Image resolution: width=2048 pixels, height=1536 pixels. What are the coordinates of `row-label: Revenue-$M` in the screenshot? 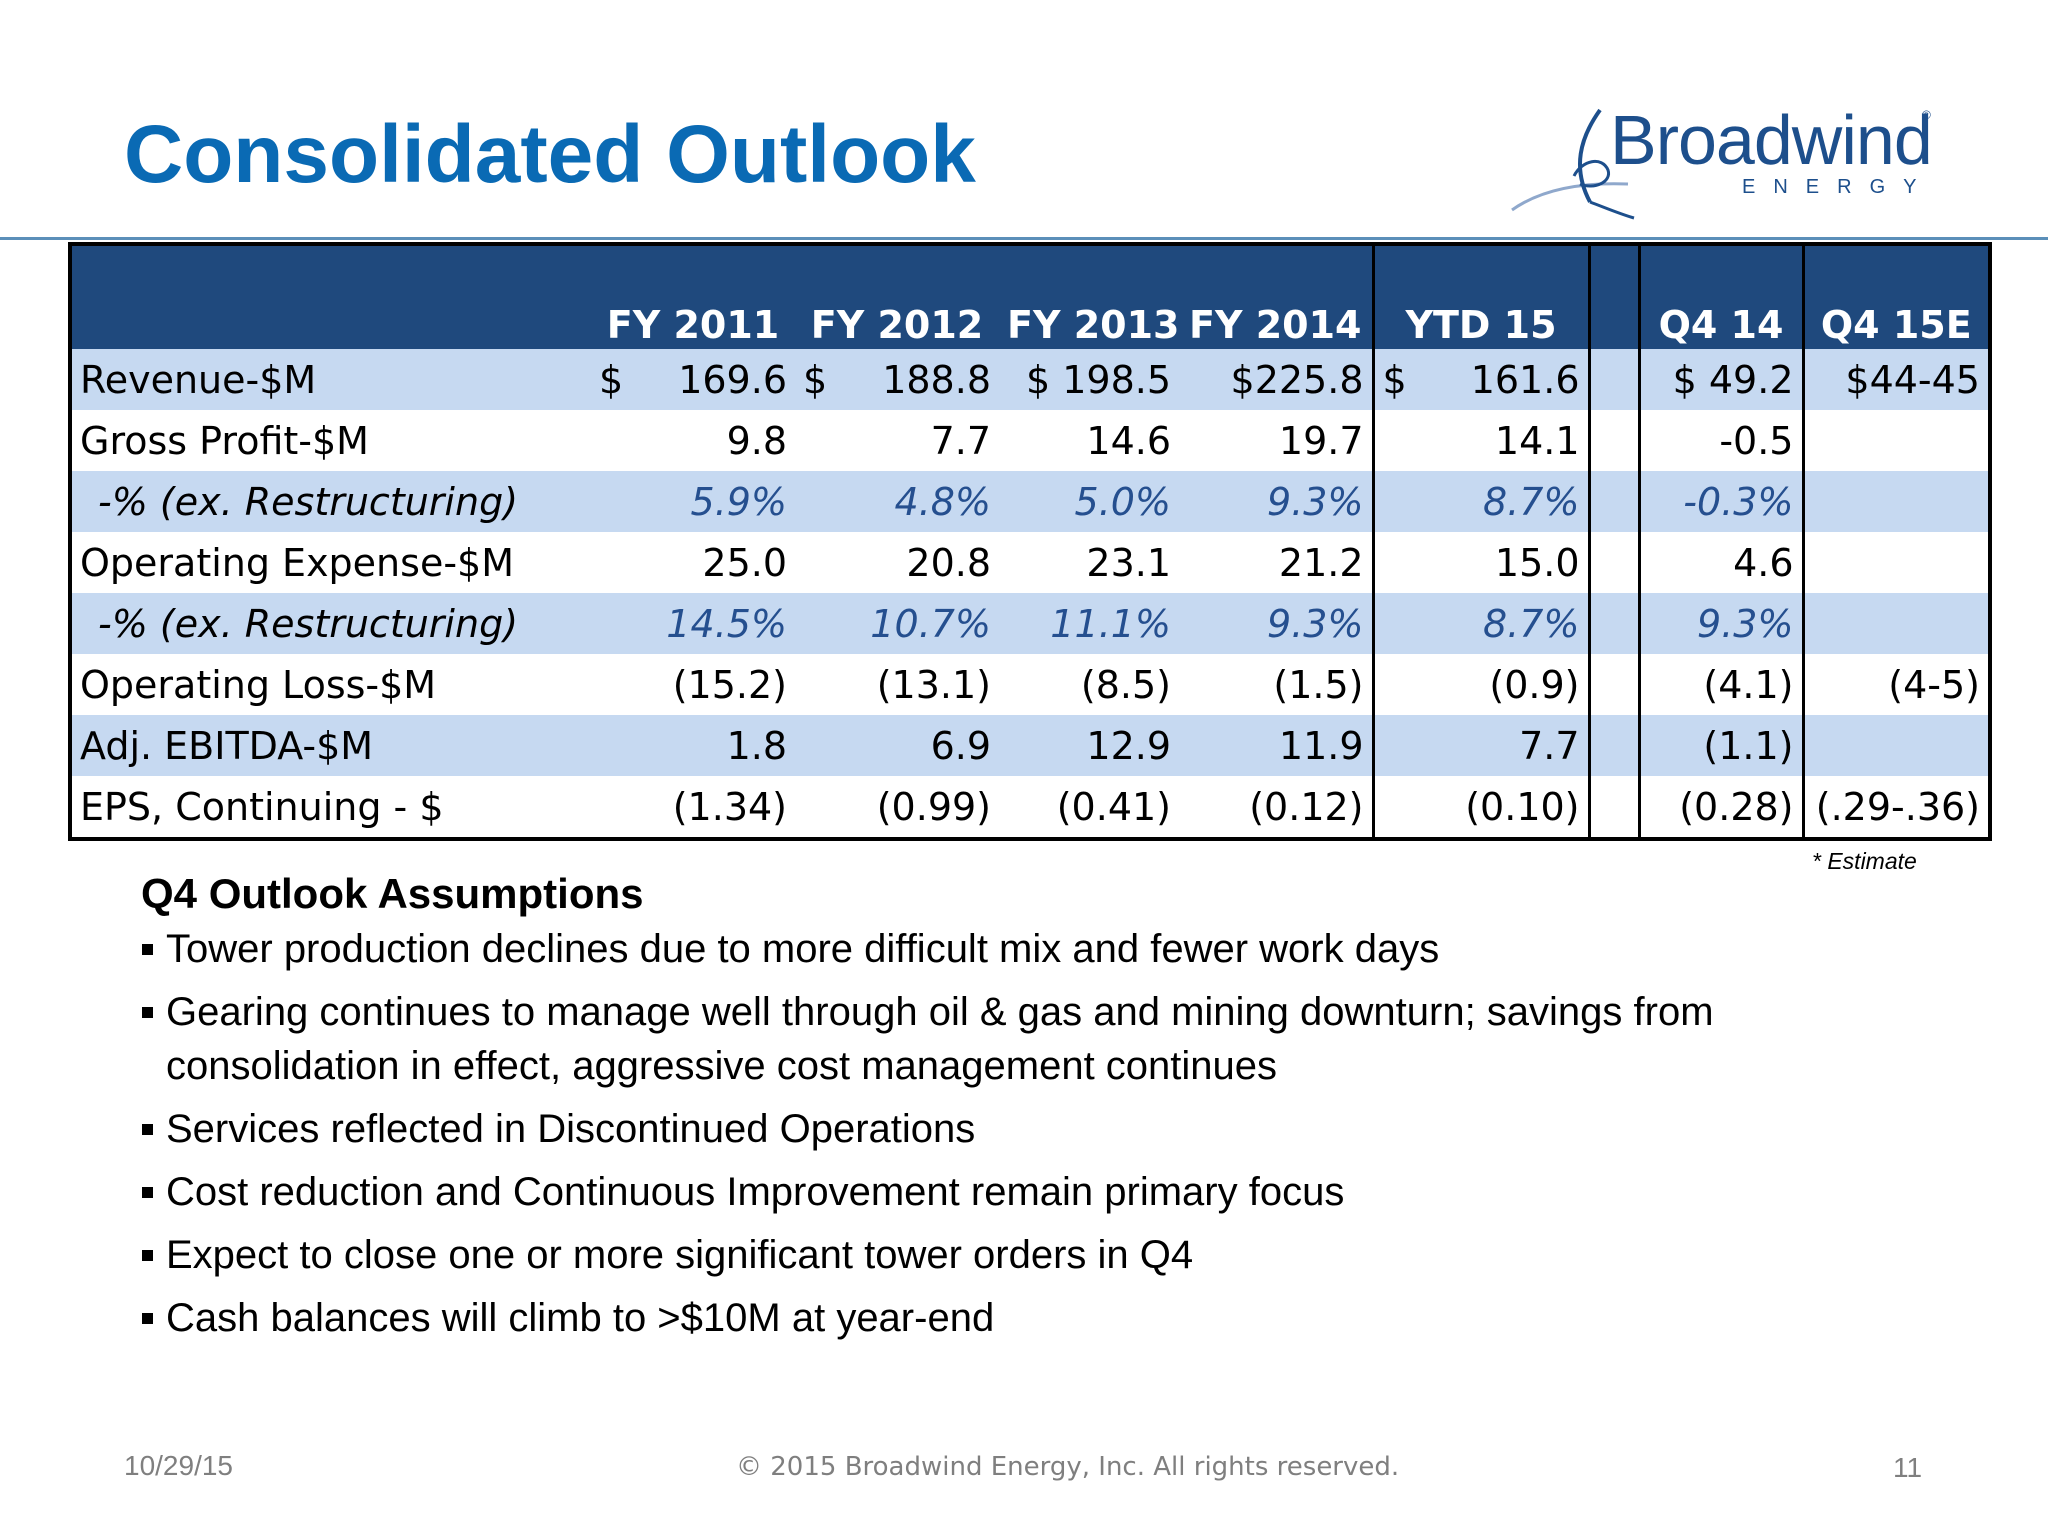 It's located at (330, 379).